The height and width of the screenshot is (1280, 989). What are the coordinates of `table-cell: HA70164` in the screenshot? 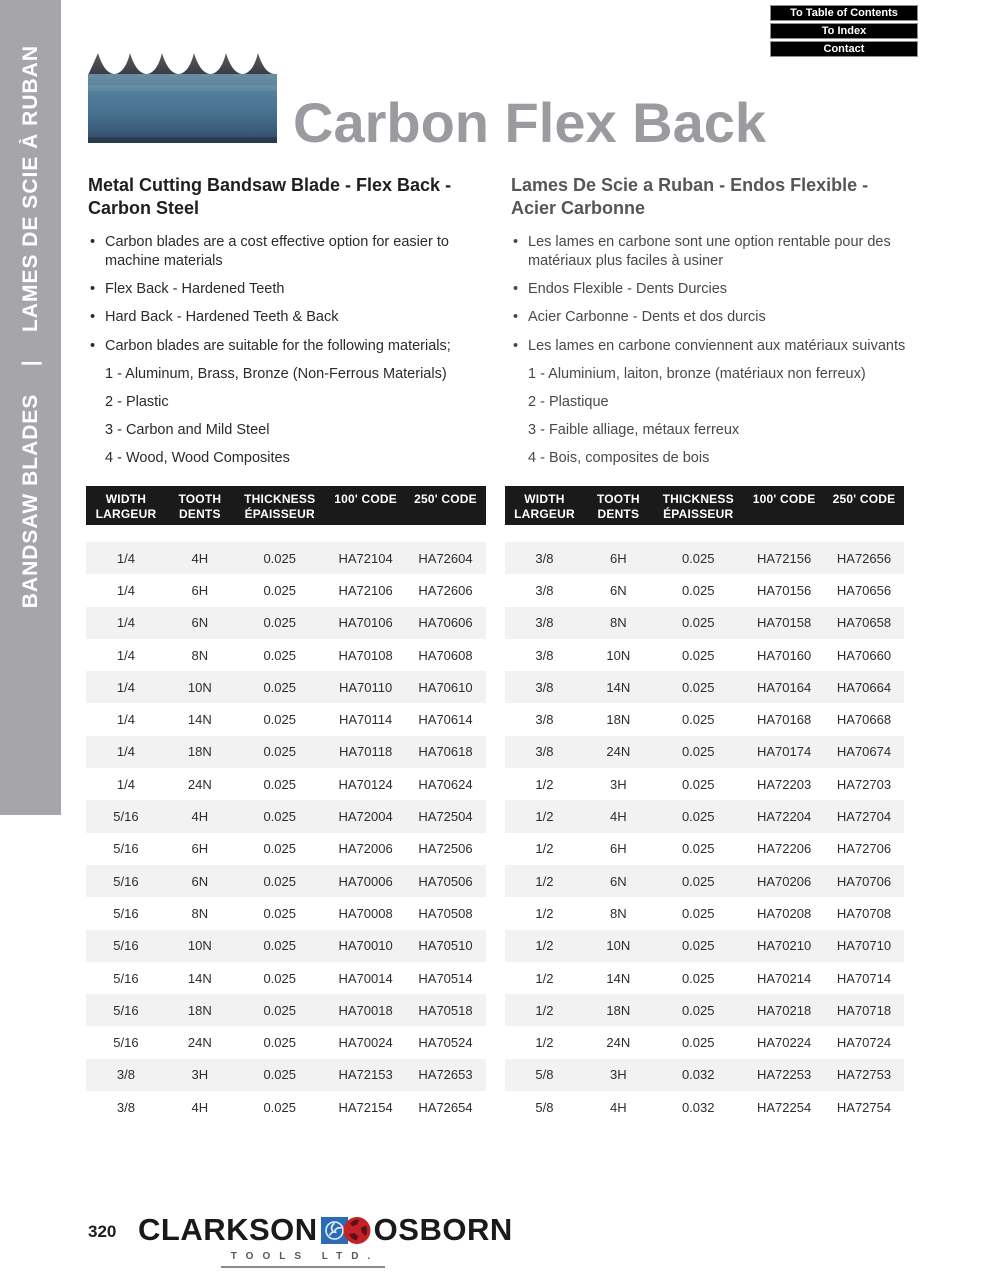 It's located at (784, 687).